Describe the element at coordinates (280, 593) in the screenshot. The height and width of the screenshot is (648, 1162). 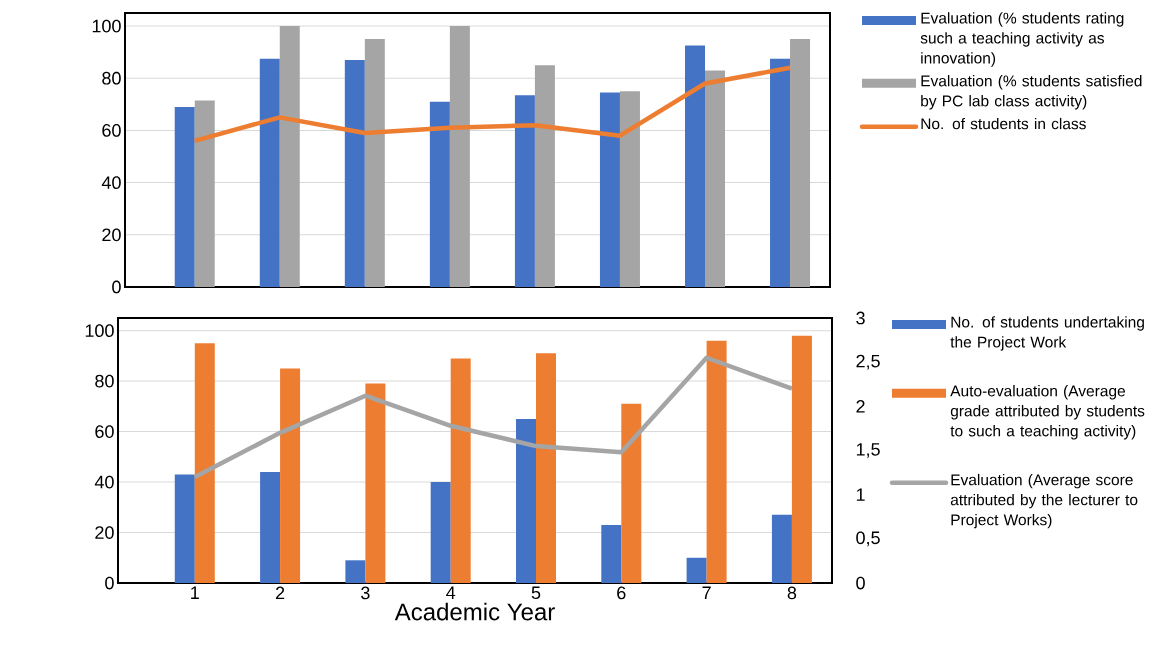
I see `x-tick-label: 2` at that location.